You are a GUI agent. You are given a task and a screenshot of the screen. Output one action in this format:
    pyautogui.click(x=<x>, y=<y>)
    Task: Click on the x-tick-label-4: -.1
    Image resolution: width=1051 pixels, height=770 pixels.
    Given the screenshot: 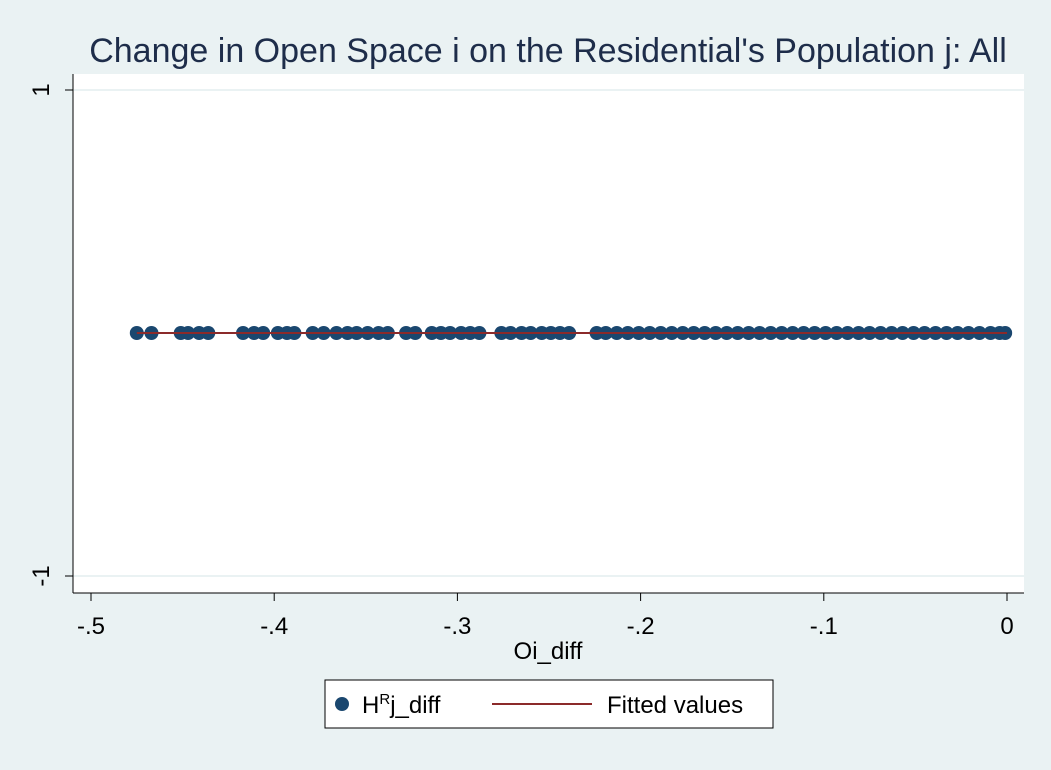 What is the action you would take?
    pyautogui.click(x=824, y=626)
    